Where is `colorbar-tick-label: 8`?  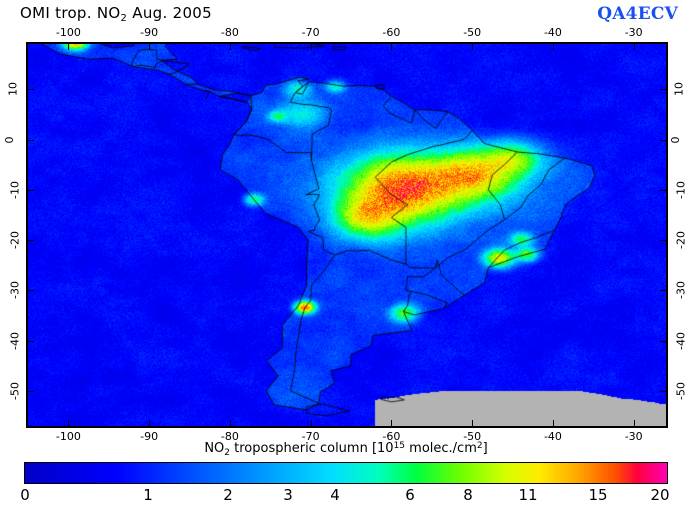
colorbar-tick-label: 8 is located at coordinates (468, 495).